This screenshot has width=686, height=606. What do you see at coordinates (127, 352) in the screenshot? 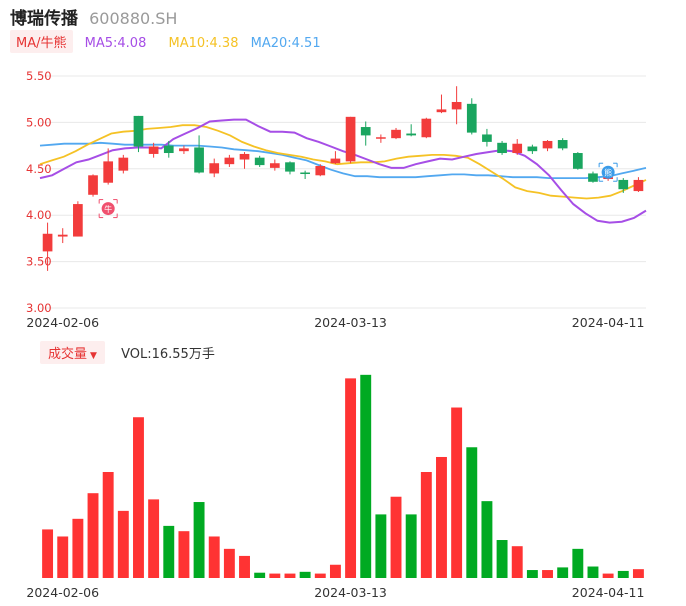
I see `volume-legend: 成交量 ▼ VOL:16.55万手` at bounding box center [127, 352].